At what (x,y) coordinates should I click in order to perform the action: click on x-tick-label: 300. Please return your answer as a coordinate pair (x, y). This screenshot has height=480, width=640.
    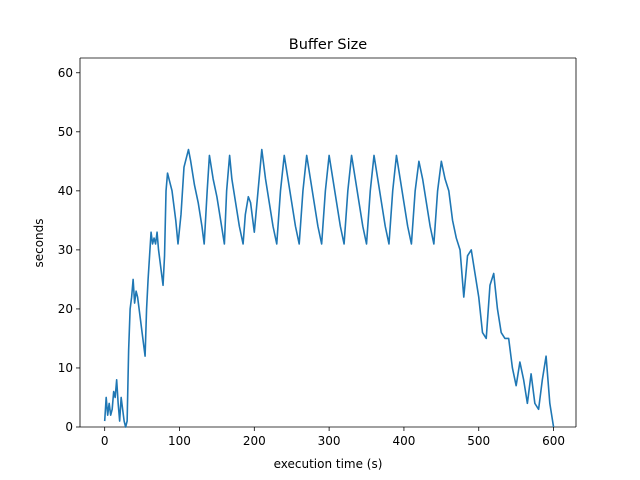
    Looking at the image, I should click on (329, 441).